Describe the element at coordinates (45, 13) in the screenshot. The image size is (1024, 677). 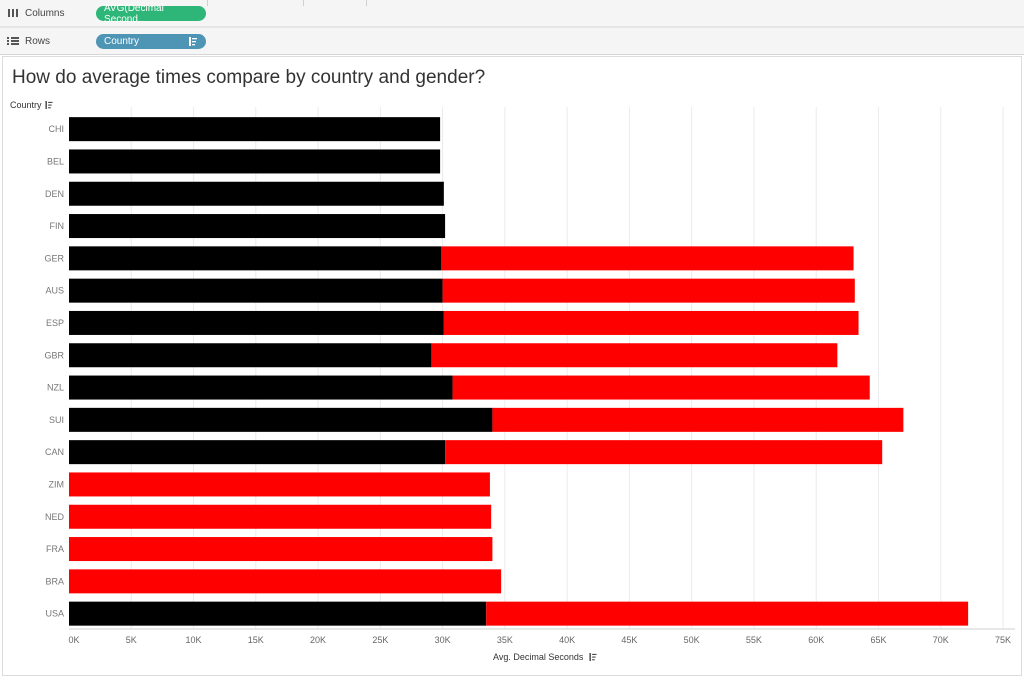
I see `columns-shelf-title: Columns` at that location.